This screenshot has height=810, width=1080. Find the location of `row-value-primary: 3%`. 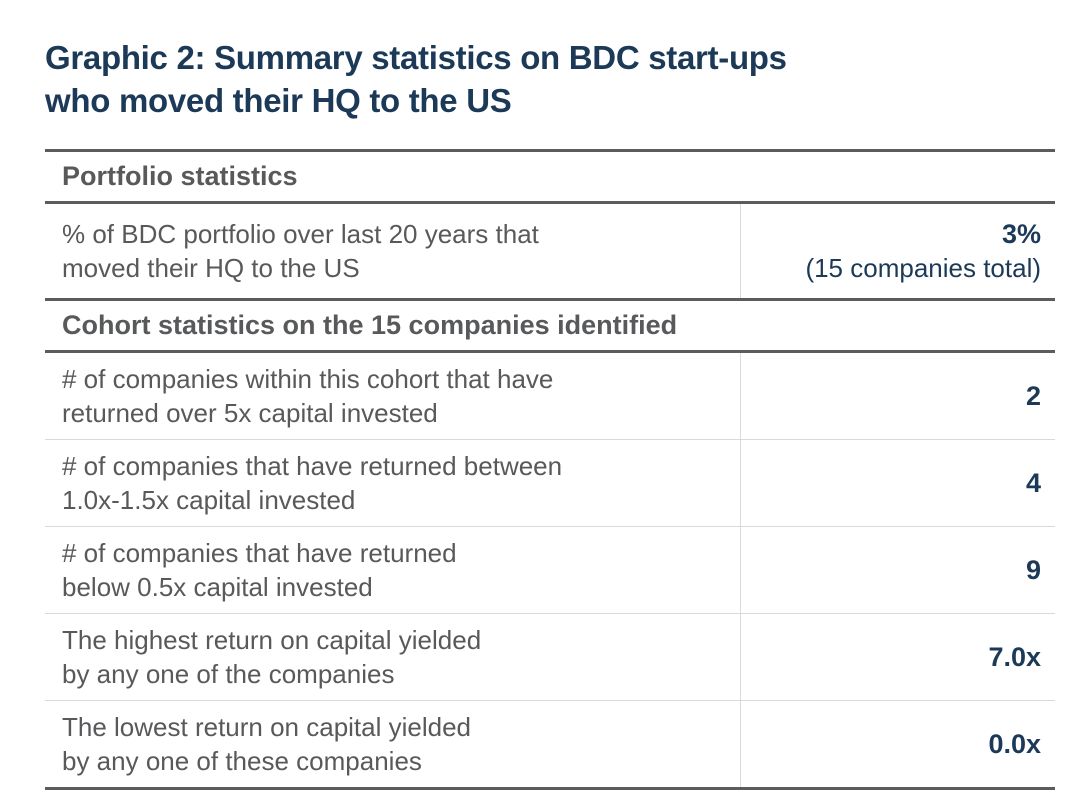

row-value-primary: 3% is located at coordinates (1021, 234).